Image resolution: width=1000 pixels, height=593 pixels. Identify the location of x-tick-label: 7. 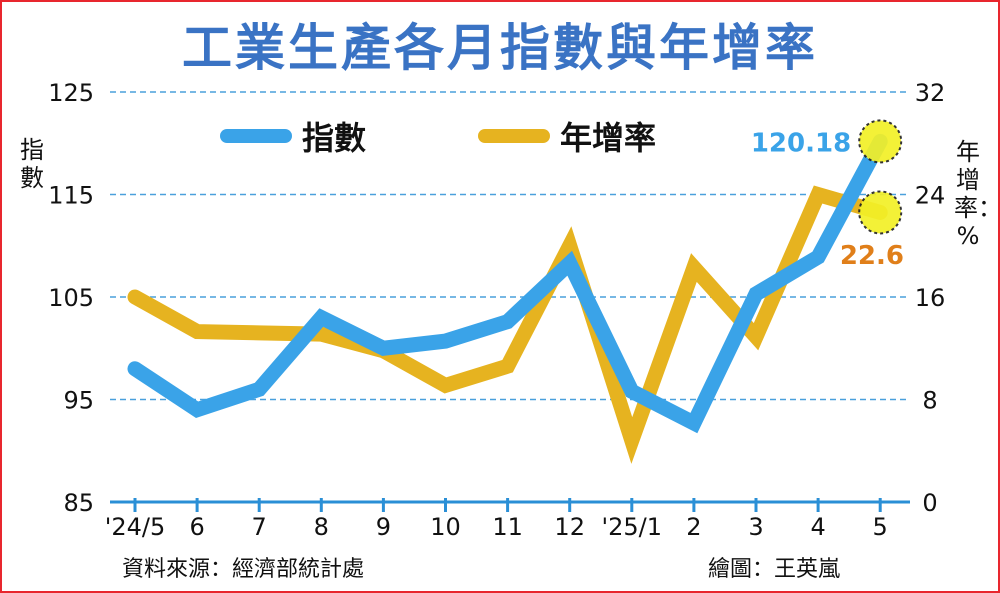
(259, 527).